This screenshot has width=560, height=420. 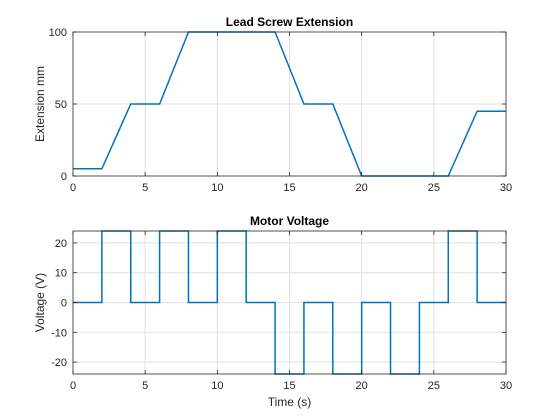 What do you see at coordinates (289, 22) in the screenshot?
I see `chart-title: Lead Screw Extension` at bounding box center [289, 22].